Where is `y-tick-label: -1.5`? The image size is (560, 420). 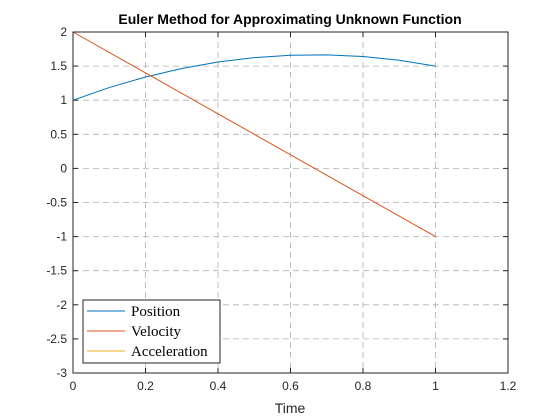
y-tick-label: -1.5 is located at coordinates (56, 271).